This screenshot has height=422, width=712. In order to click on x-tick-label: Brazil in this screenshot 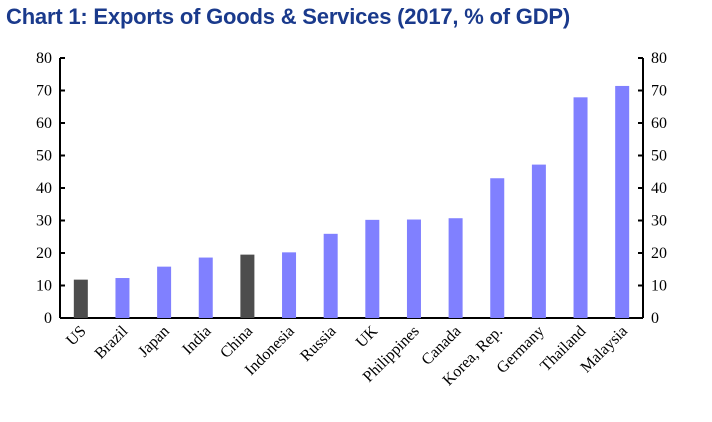, I will do `click(112, 342)`.